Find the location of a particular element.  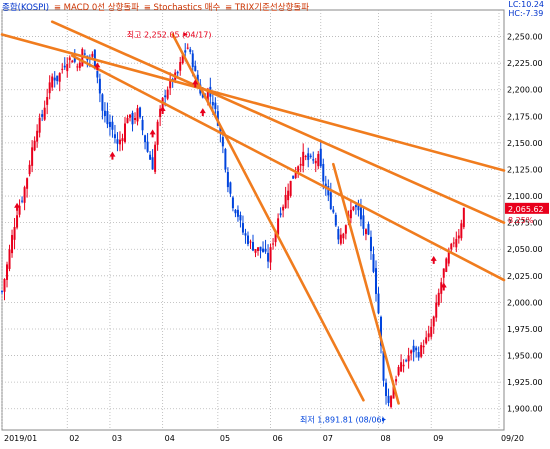

last-percent-label: 8.25% is located at coordinates (521, 220).